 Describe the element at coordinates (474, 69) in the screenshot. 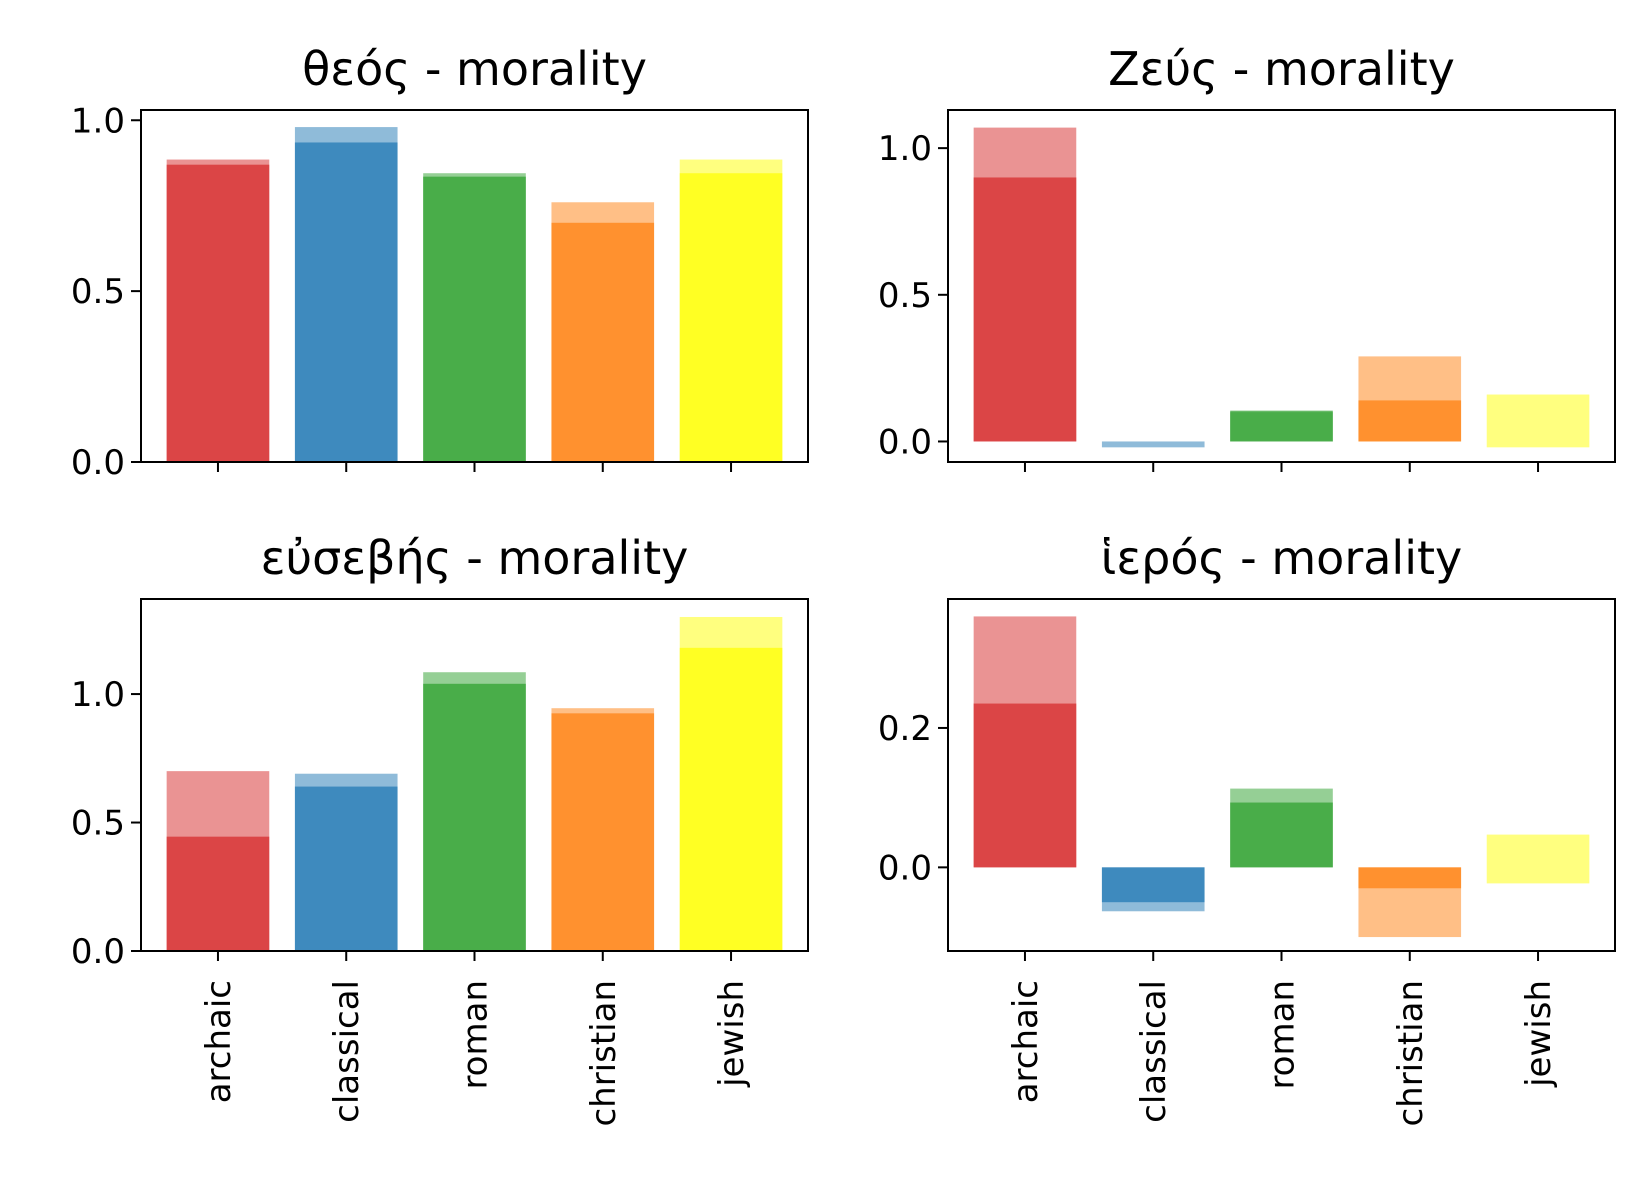

I see `chart-title: θεός - morality` at that location.